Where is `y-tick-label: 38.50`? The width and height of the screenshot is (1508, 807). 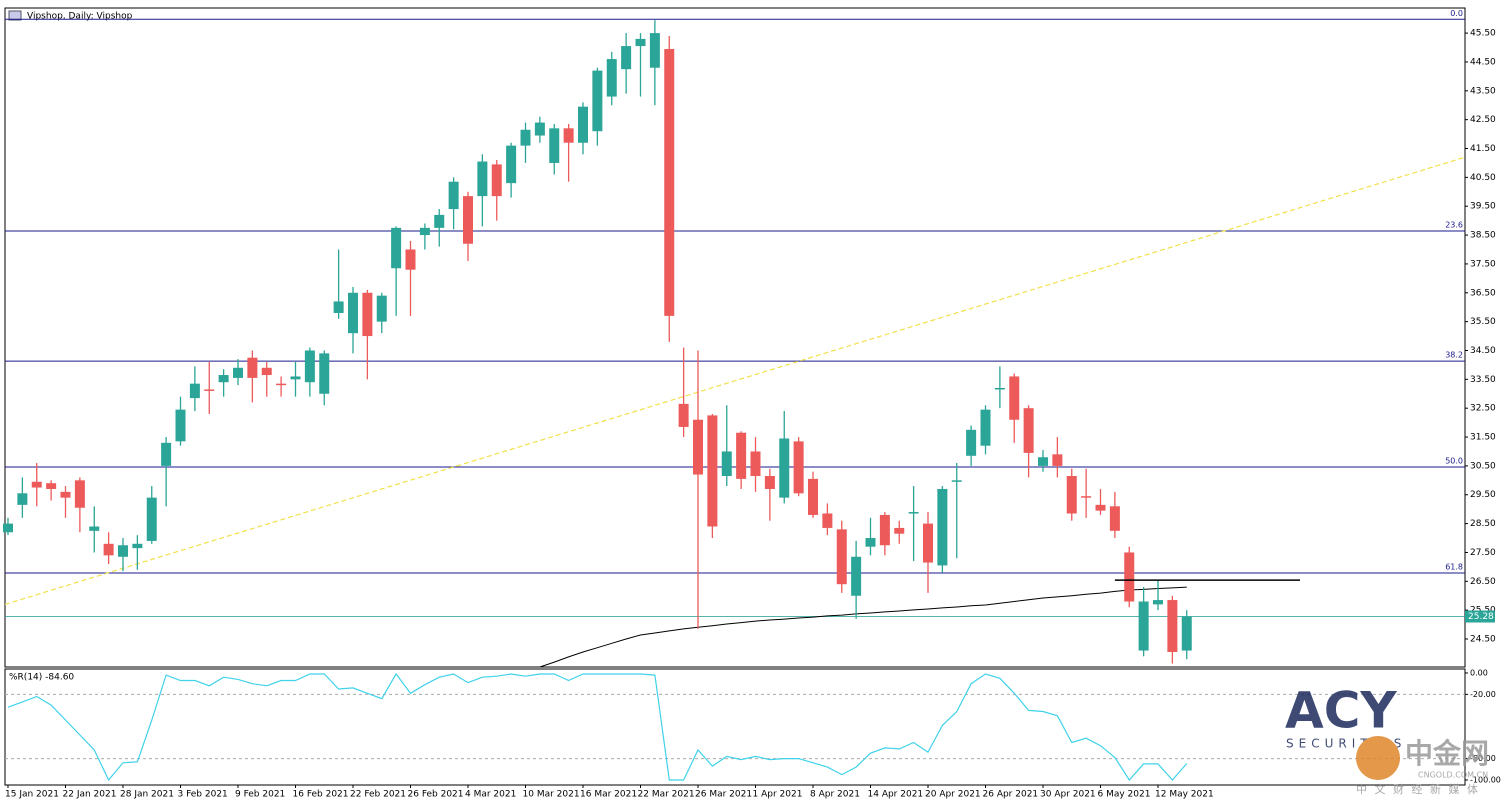 y-tick-label: 38.50 is located at coordinates (1483, 236).